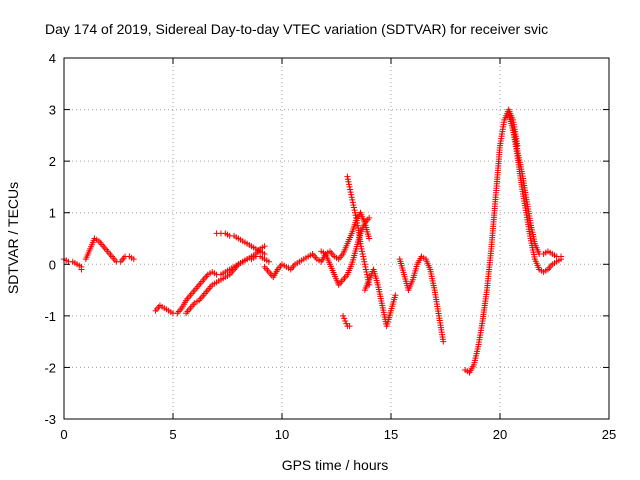  What do you see at coordinates (52, 213) in the screenshot?
I see `y-tick-label: 1` at bounding box center [52, 213].